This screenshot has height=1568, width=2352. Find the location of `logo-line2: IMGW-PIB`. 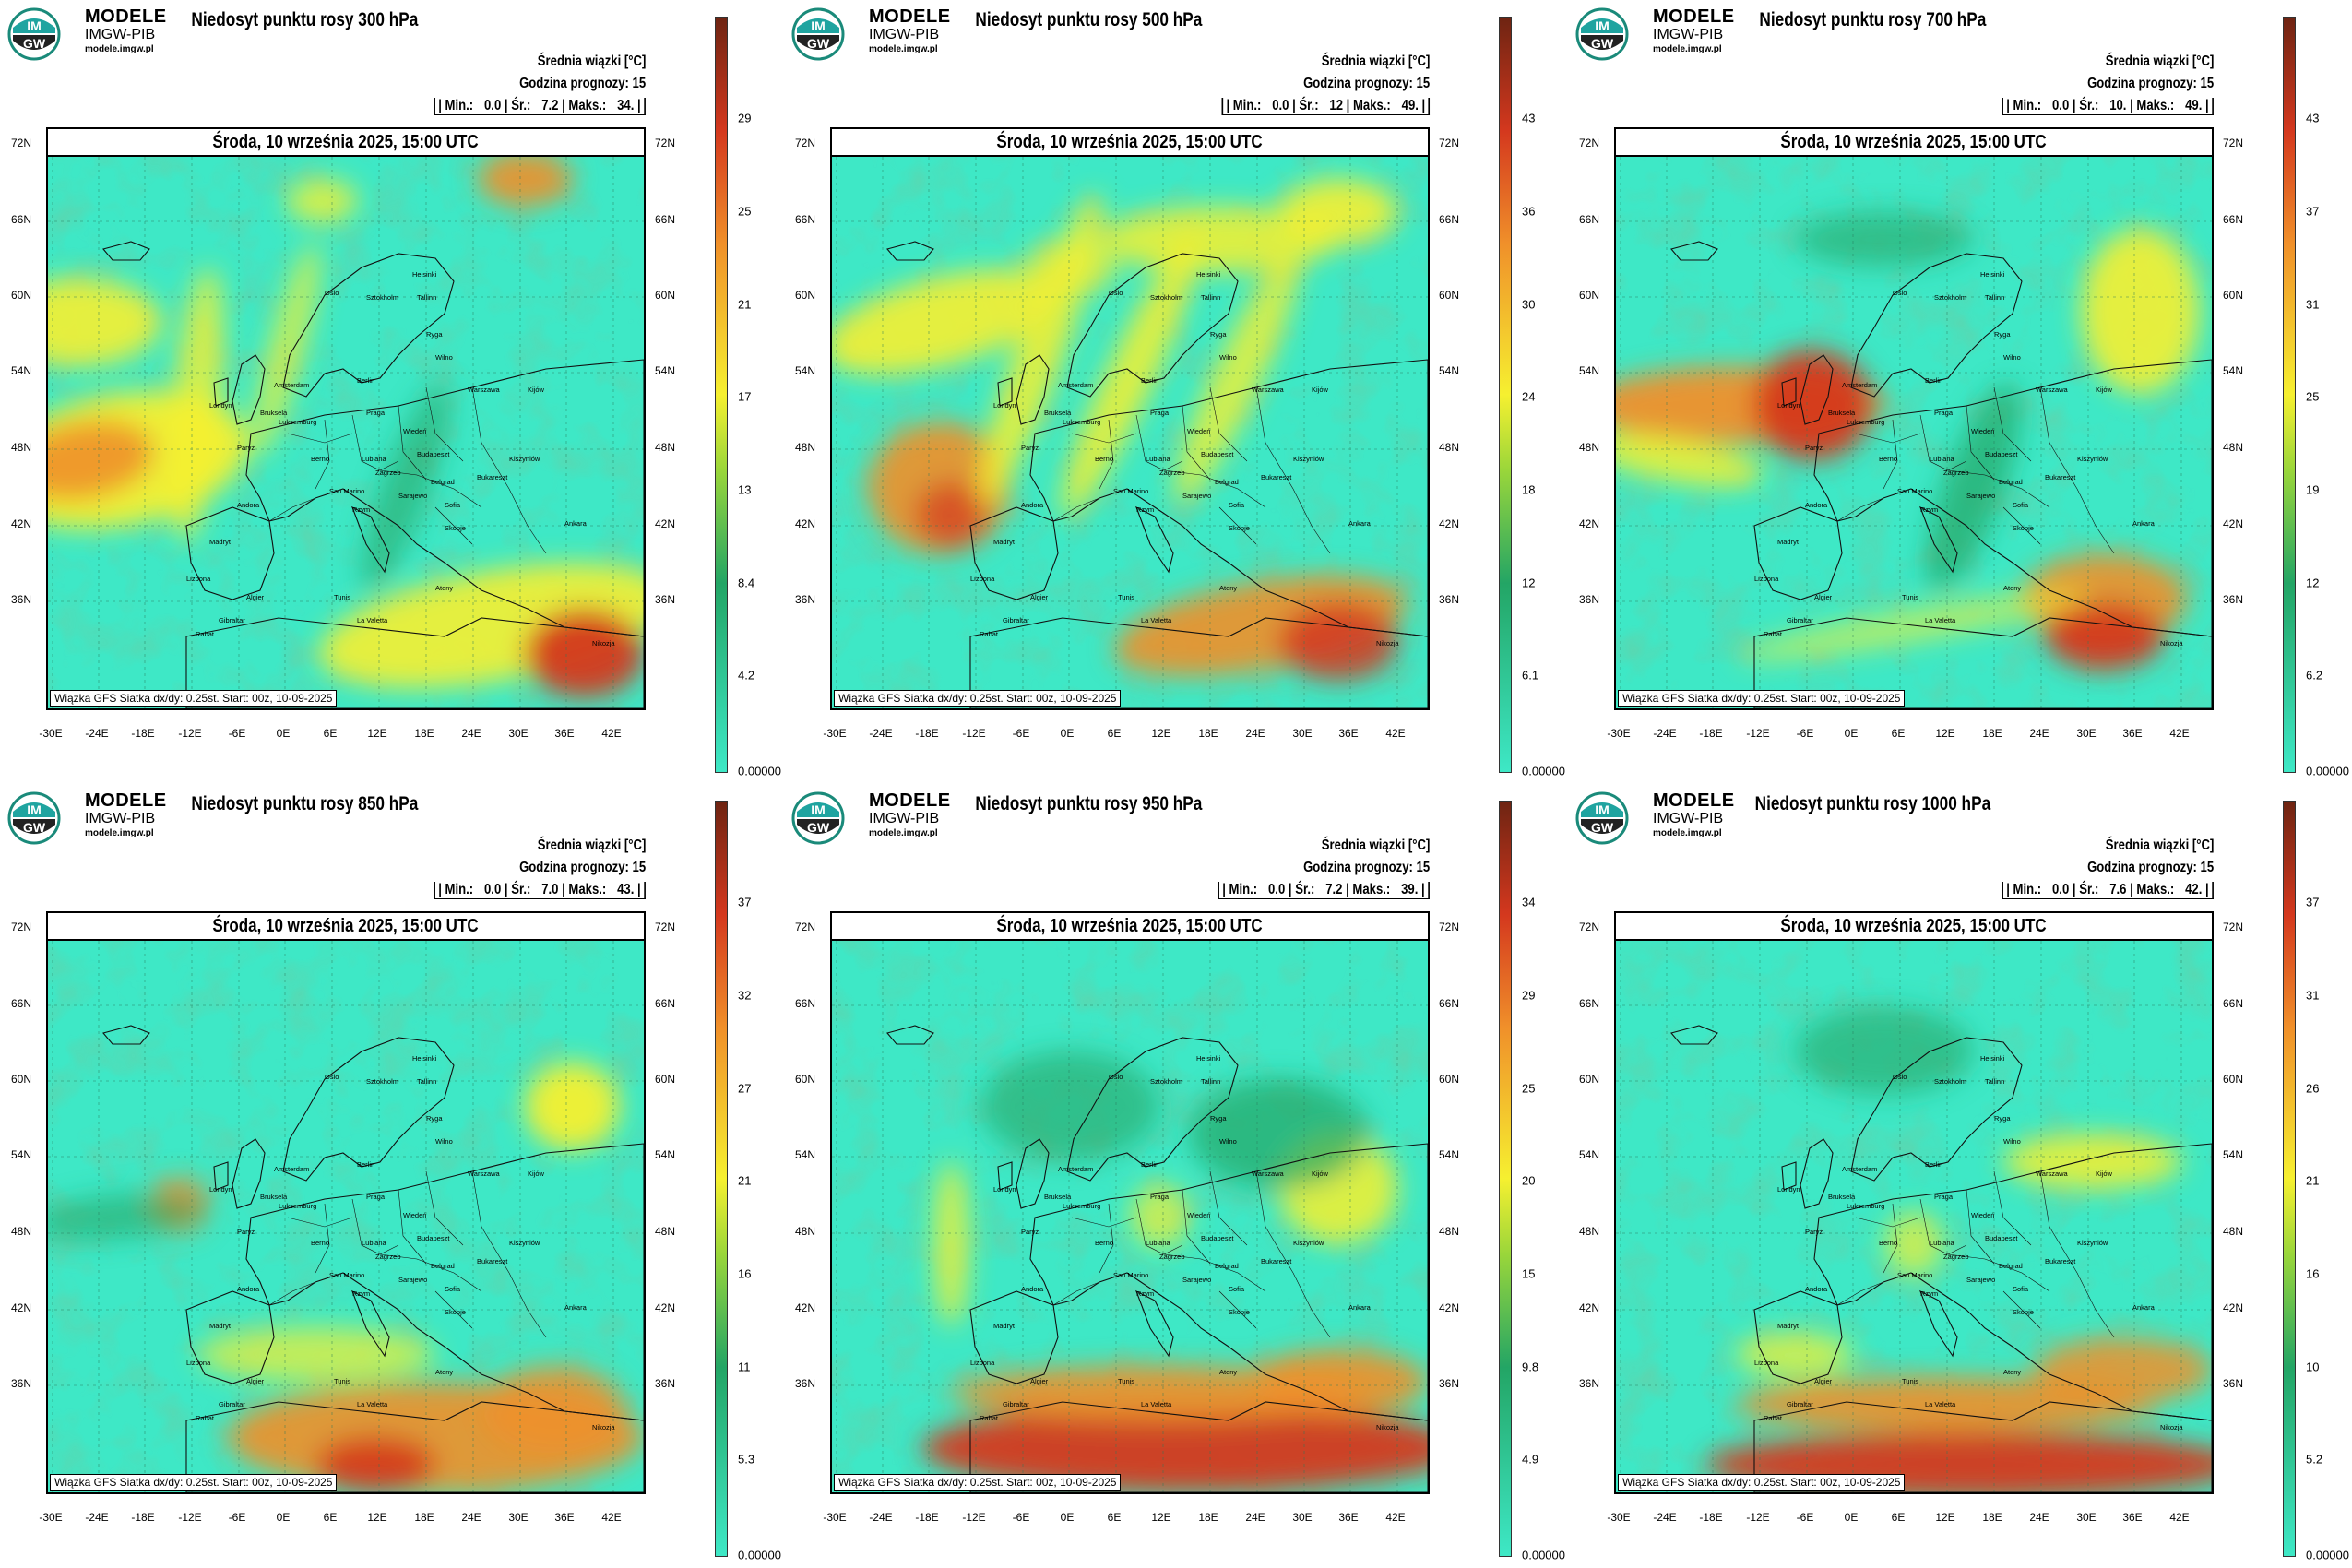

logo-line2: IMGW-PIB is located at coordinates (1688, 34).